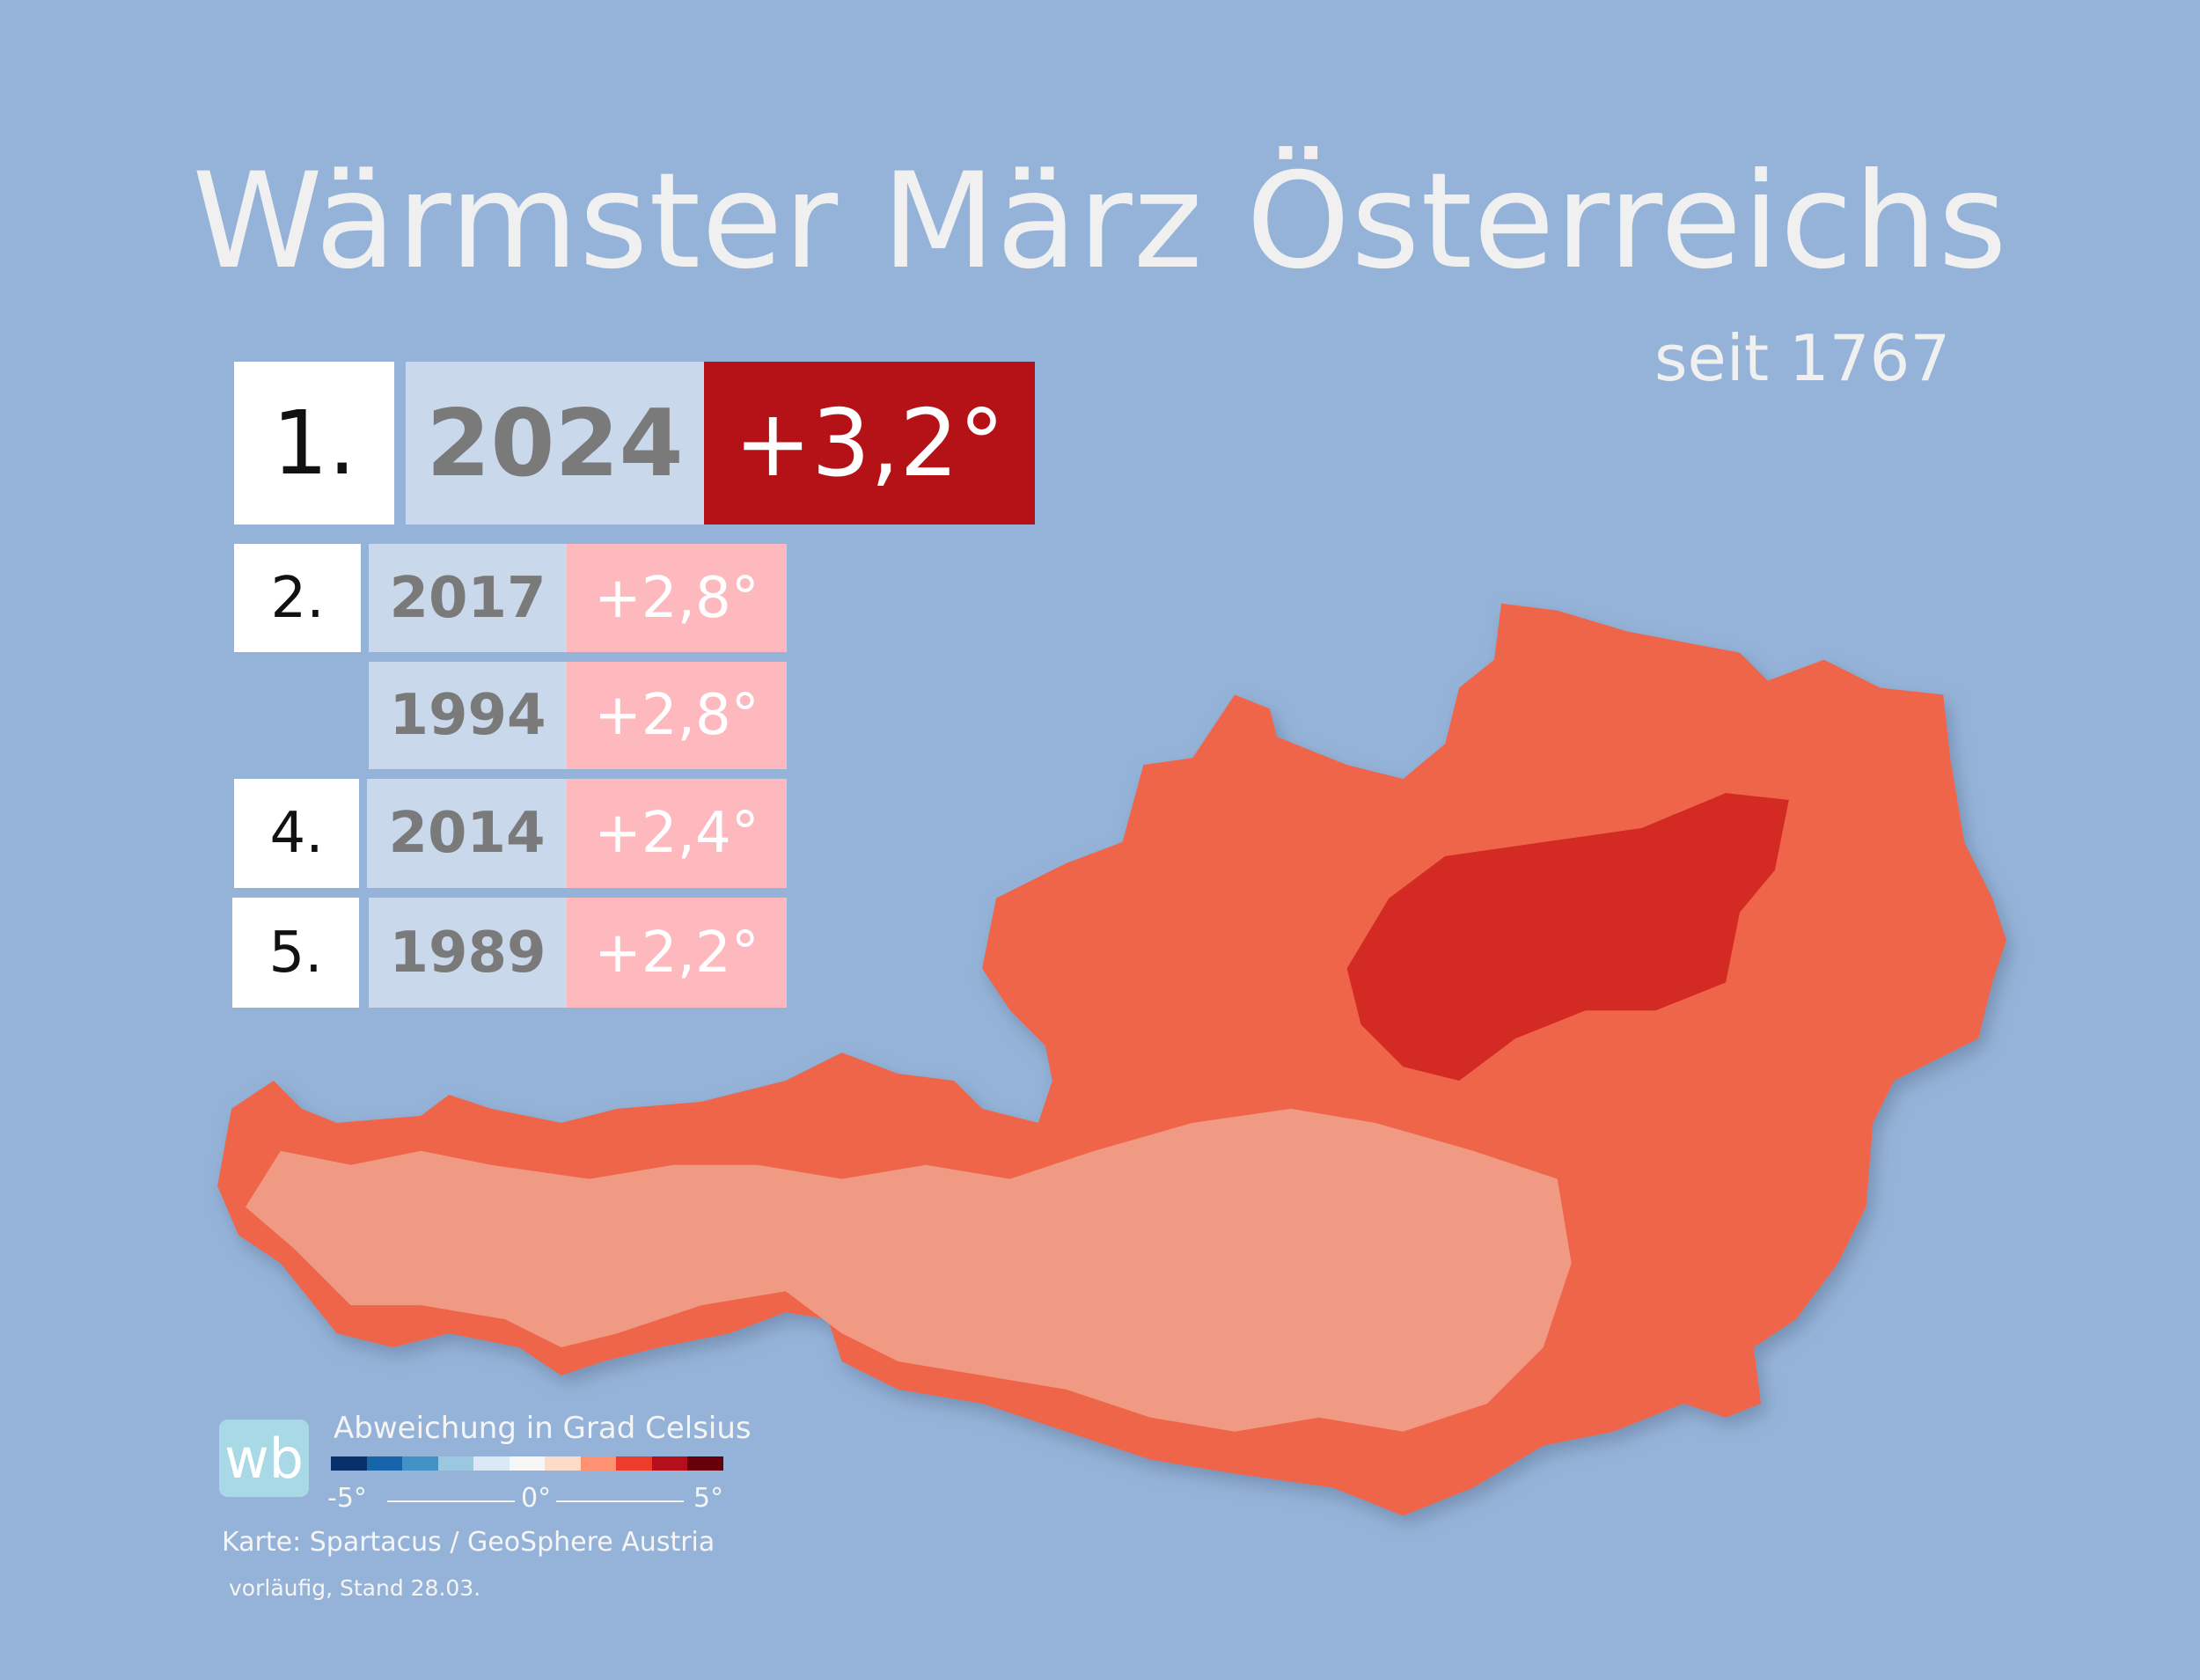  I want to click on hottest-region, so click(1568, 937).